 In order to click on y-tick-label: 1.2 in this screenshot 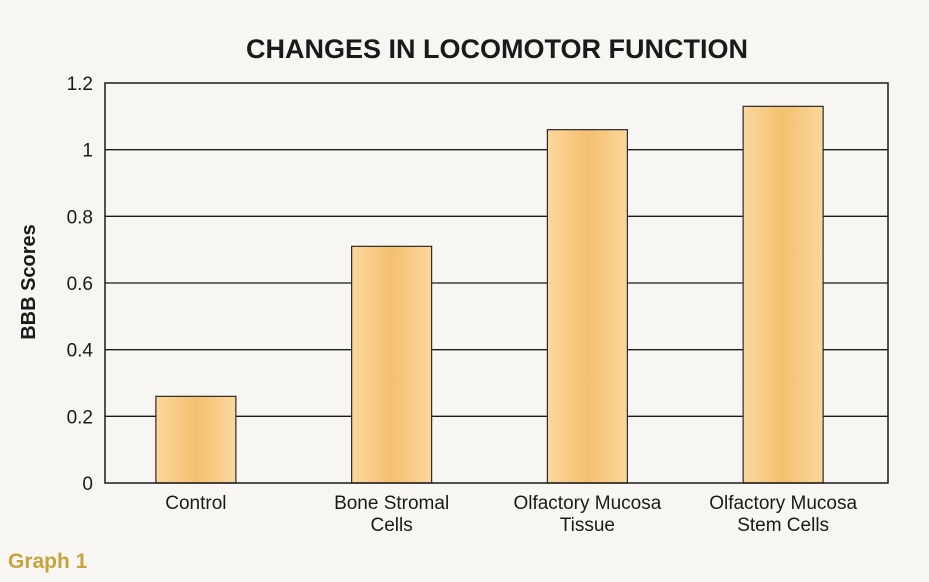, I will do `click(80, 84)`.